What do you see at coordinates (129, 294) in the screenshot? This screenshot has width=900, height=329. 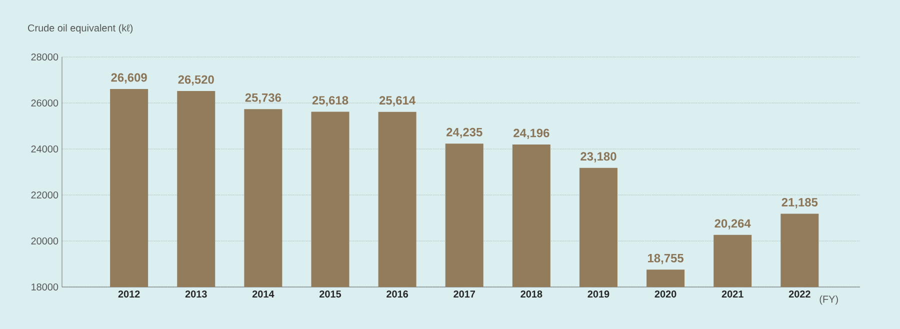 I see `x-tick-label: 2012` at bounding box center [129, 294].